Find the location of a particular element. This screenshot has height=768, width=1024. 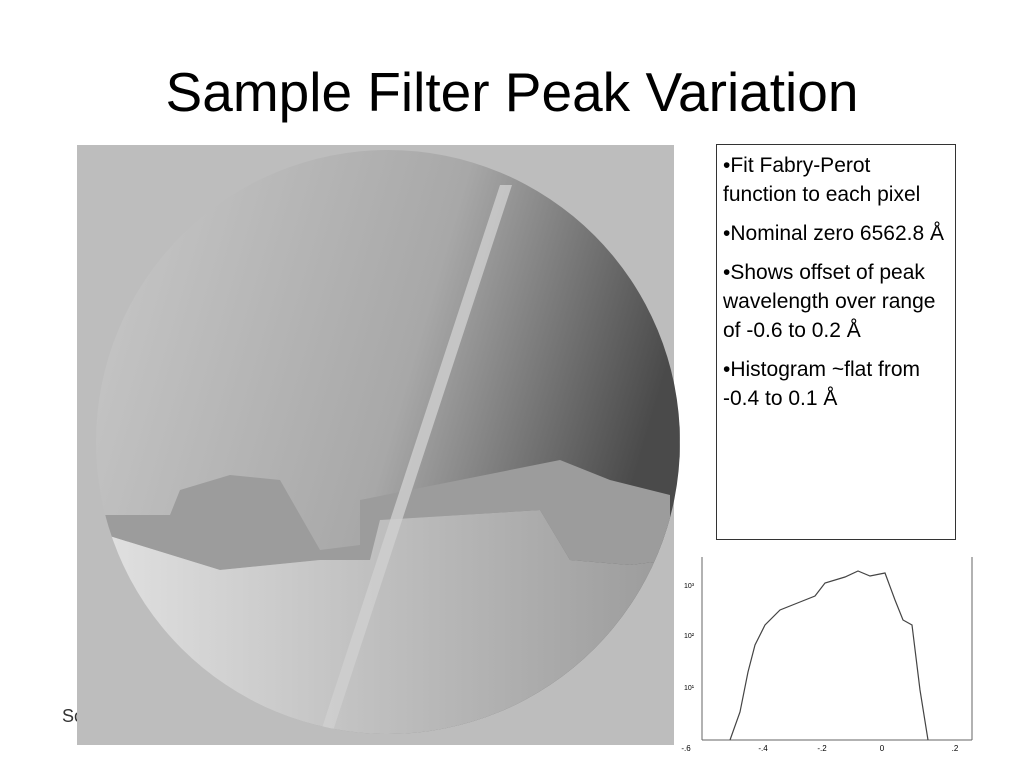

x-tick-label: -.4 is located at coordinates (763, 748).